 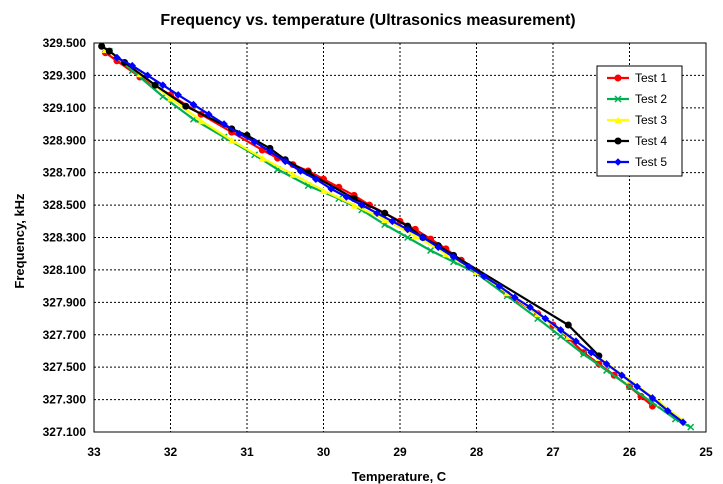 I want to click on y-axis-label: Frequency, kHz, so click(x=19, y=241).